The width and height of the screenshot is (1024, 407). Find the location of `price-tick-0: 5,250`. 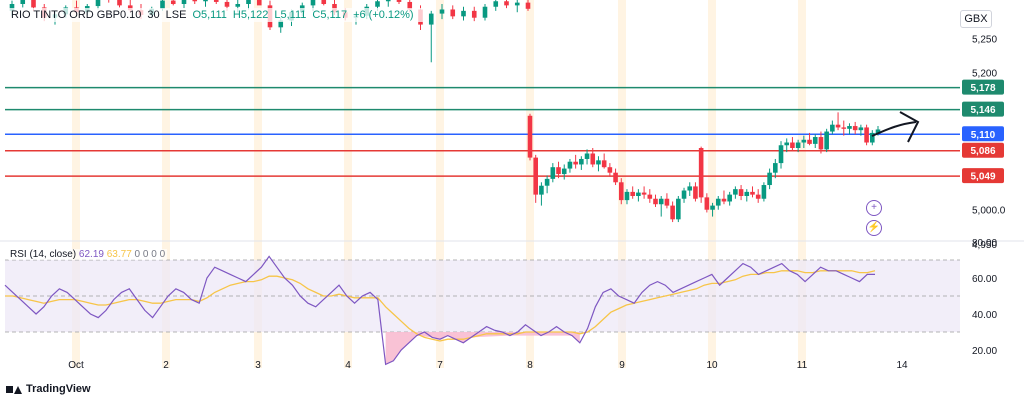

price-tick-0: 5,250 is located at coordinates (984, 39).